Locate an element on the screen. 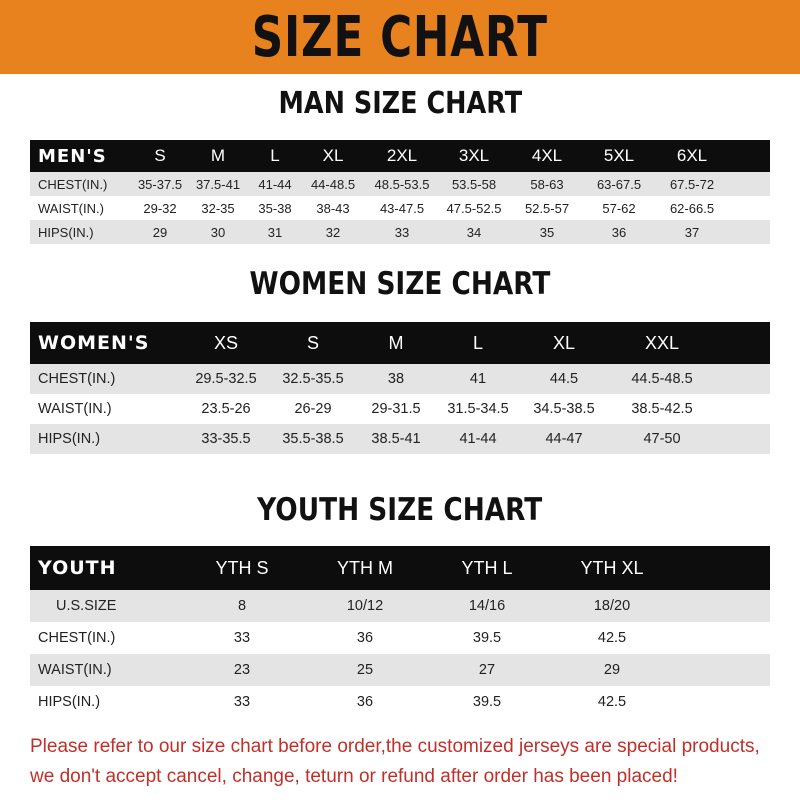 The image size is (800, 800). measurement-value: 27 is located at coordinates (487, 670).